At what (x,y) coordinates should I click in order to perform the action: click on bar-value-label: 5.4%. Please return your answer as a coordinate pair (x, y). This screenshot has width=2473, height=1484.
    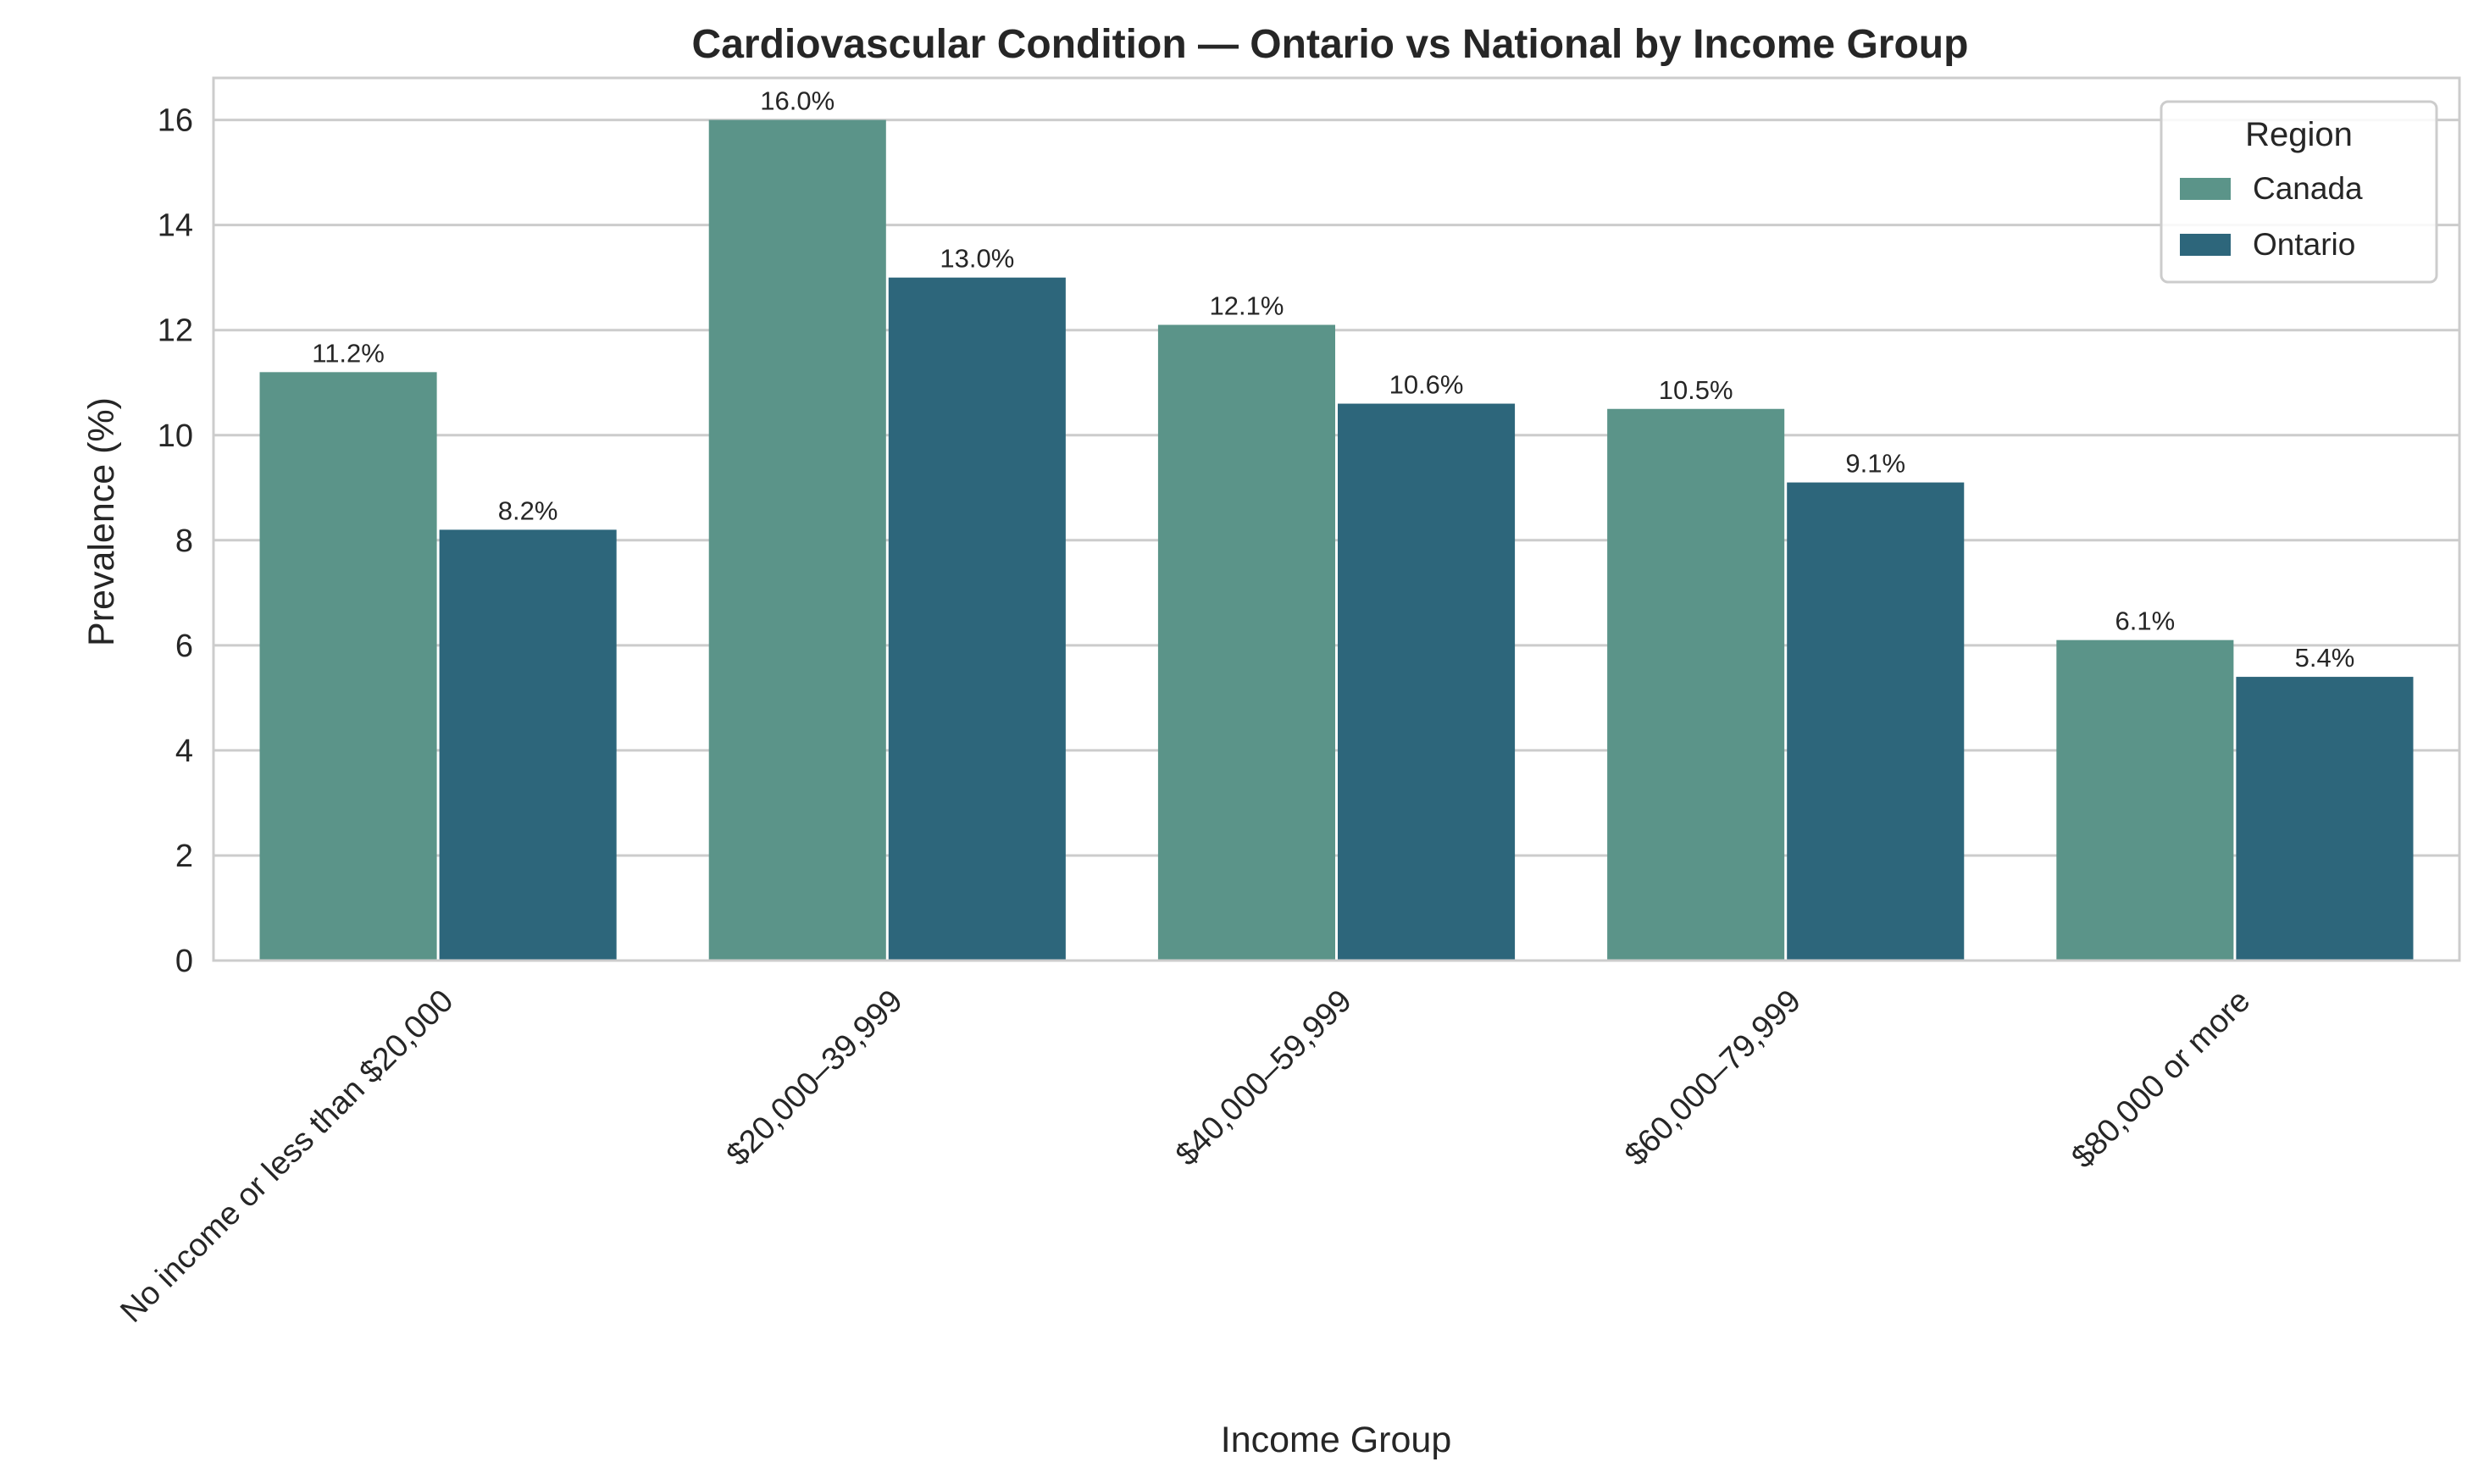
    Looking at the image, I should click on (2325, 658).